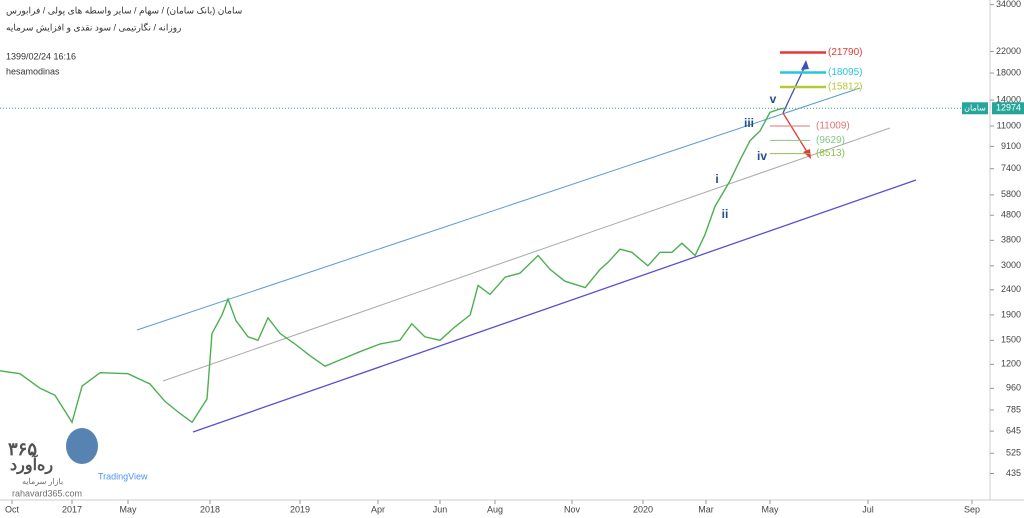  Describe the element at coordinates (773, 99) in the screenshot. I see `wave-label: v` at that location.